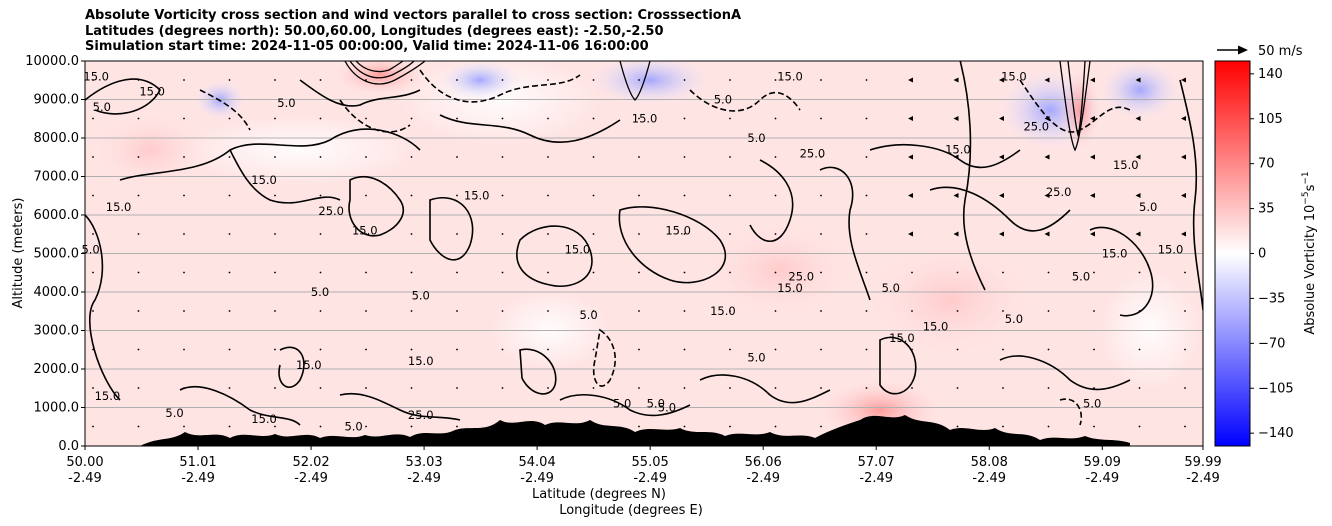 This screenshot has width=1332, height=526. What do you see at coordinates (57, 292) in the screenshot?
I see `y-tick-label: 4000.0` at bounding box center [57, 292].